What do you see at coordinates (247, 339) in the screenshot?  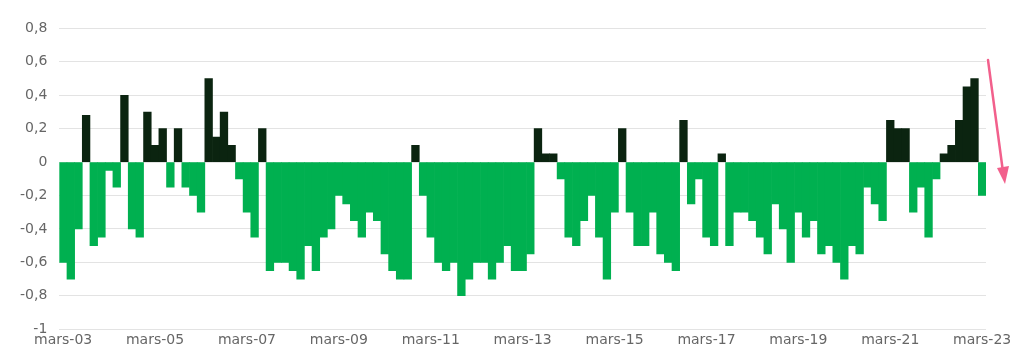 I see `x-tick-label: mars-07` at bounding box center [247, 339].